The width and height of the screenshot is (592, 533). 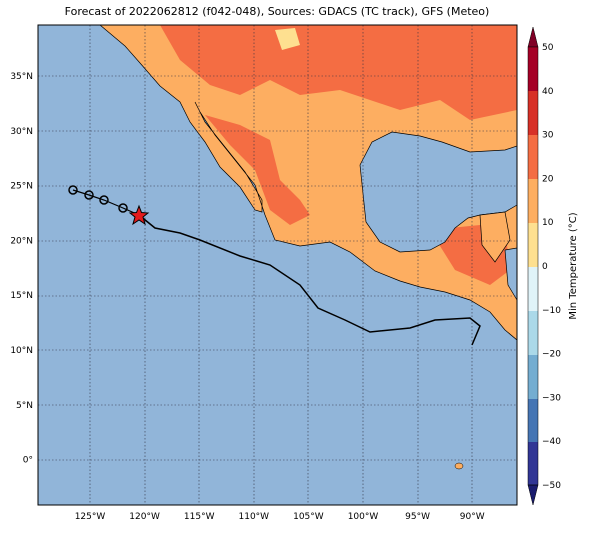 I want to click on lon-label: 105°W, so click(x=308, y=517).